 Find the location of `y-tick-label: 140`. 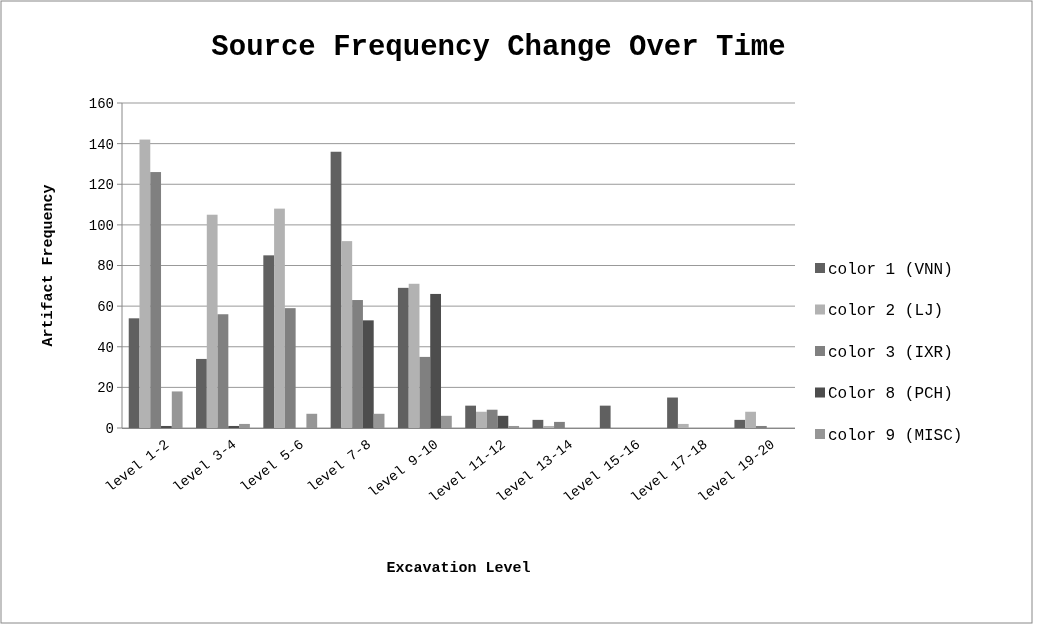

y-tick-label: 140 is located at coordinates (101, 144).